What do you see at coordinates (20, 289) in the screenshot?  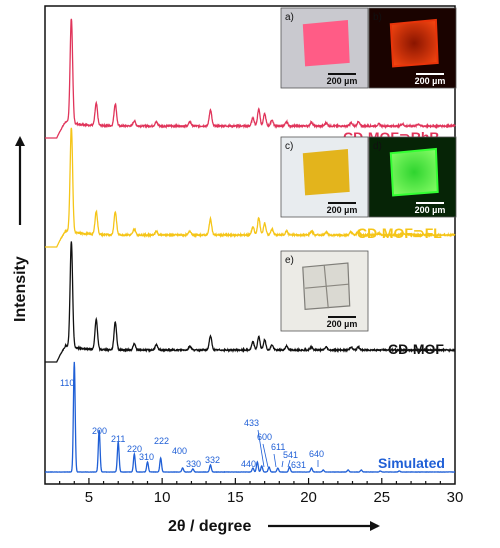 I see `y-axis-label: Intensity` at bounding box center [20, 289].